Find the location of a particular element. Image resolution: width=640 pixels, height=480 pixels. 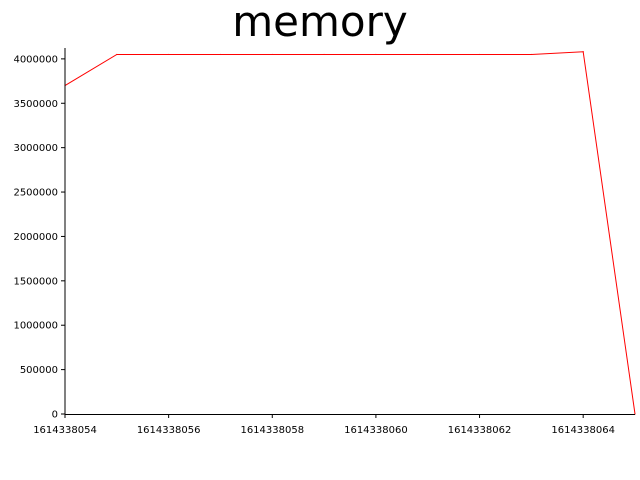

y-tick-label: 1000000 is located at coordinates (35, 326).